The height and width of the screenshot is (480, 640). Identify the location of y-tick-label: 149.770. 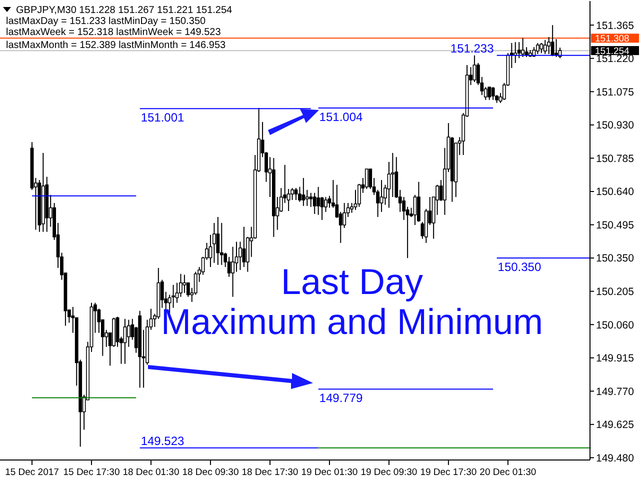
(615, 392).